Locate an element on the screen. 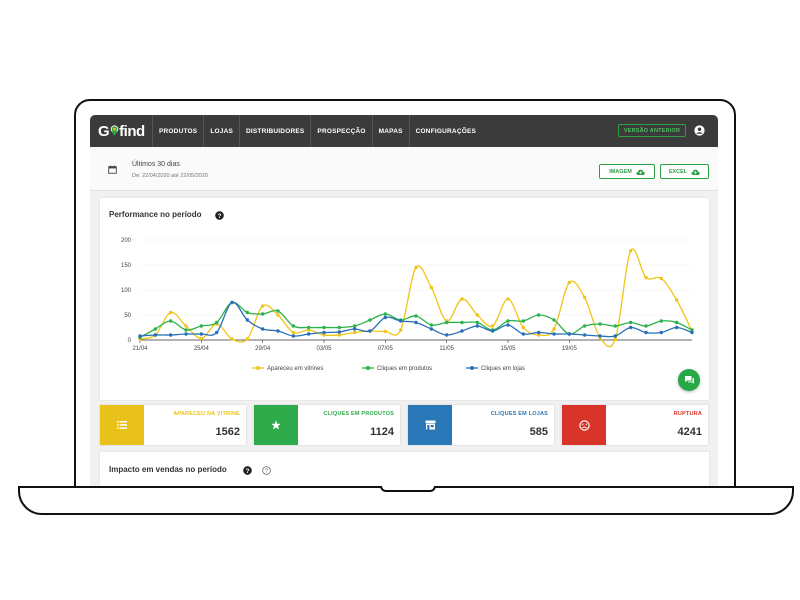 The image size is (800, 600). nav-produtos: PRODUTOS is located at coordinates (177, 131).